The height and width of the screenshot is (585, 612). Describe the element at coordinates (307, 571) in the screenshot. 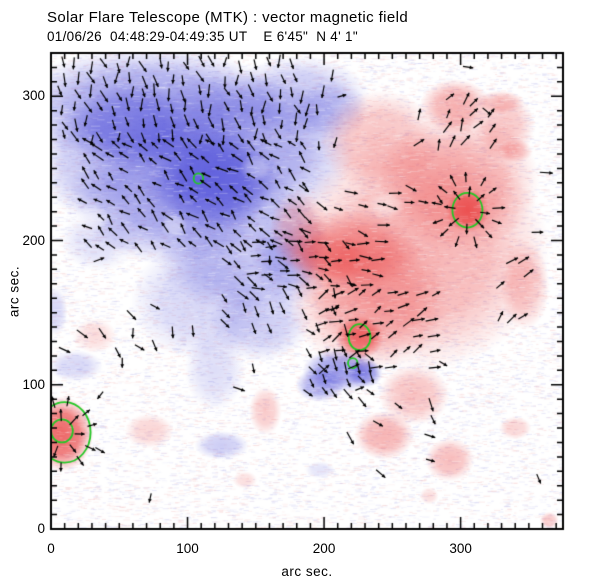

I see `x-axis-label: arc sec.` at that location.